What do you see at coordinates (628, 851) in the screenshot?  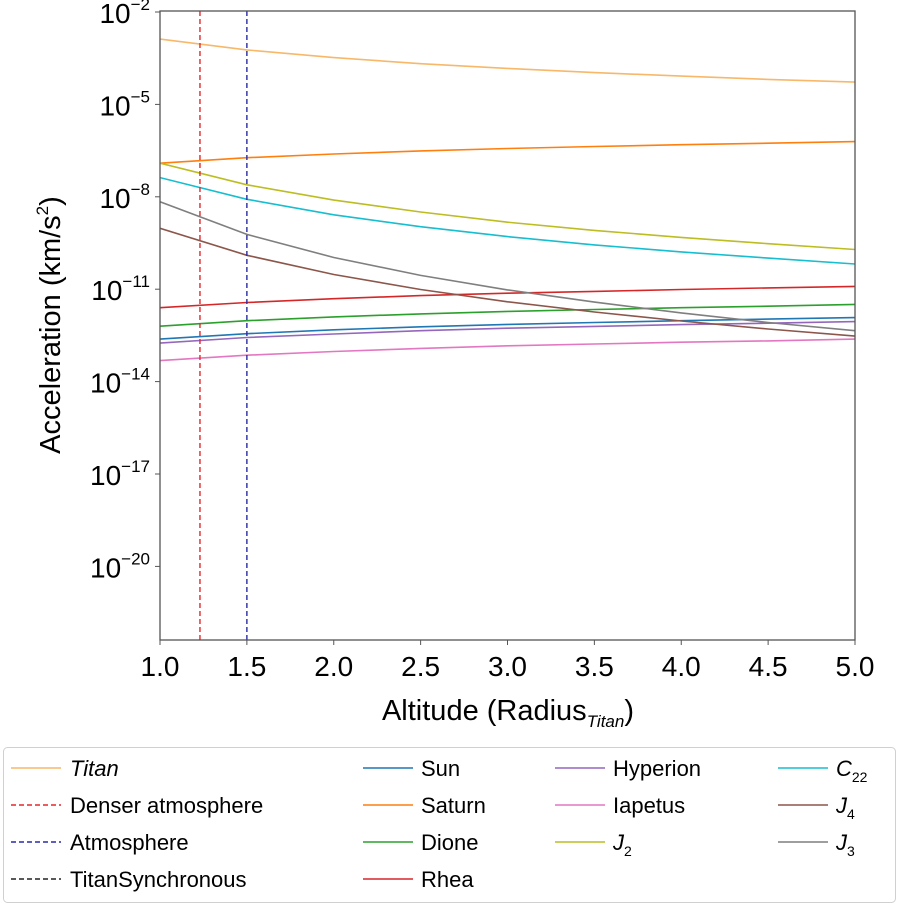 I see `legend-label-subscript: 2` at bounding box center [628, 851].